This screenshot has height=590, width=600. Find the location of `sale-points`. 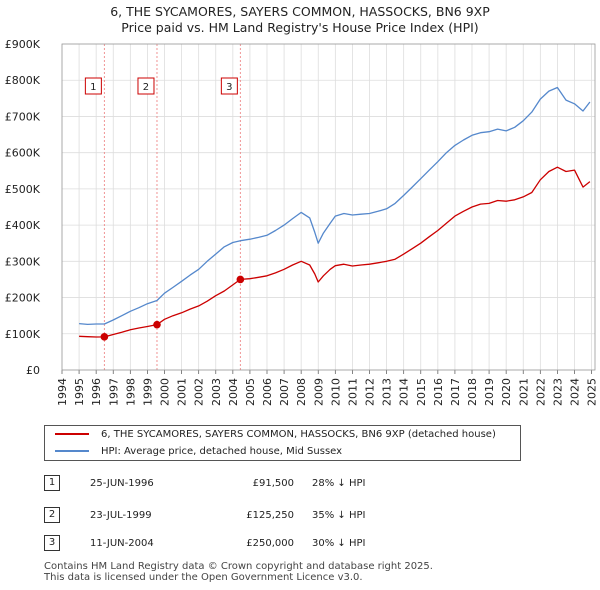

sale-points is located at coordinates (172, 308).